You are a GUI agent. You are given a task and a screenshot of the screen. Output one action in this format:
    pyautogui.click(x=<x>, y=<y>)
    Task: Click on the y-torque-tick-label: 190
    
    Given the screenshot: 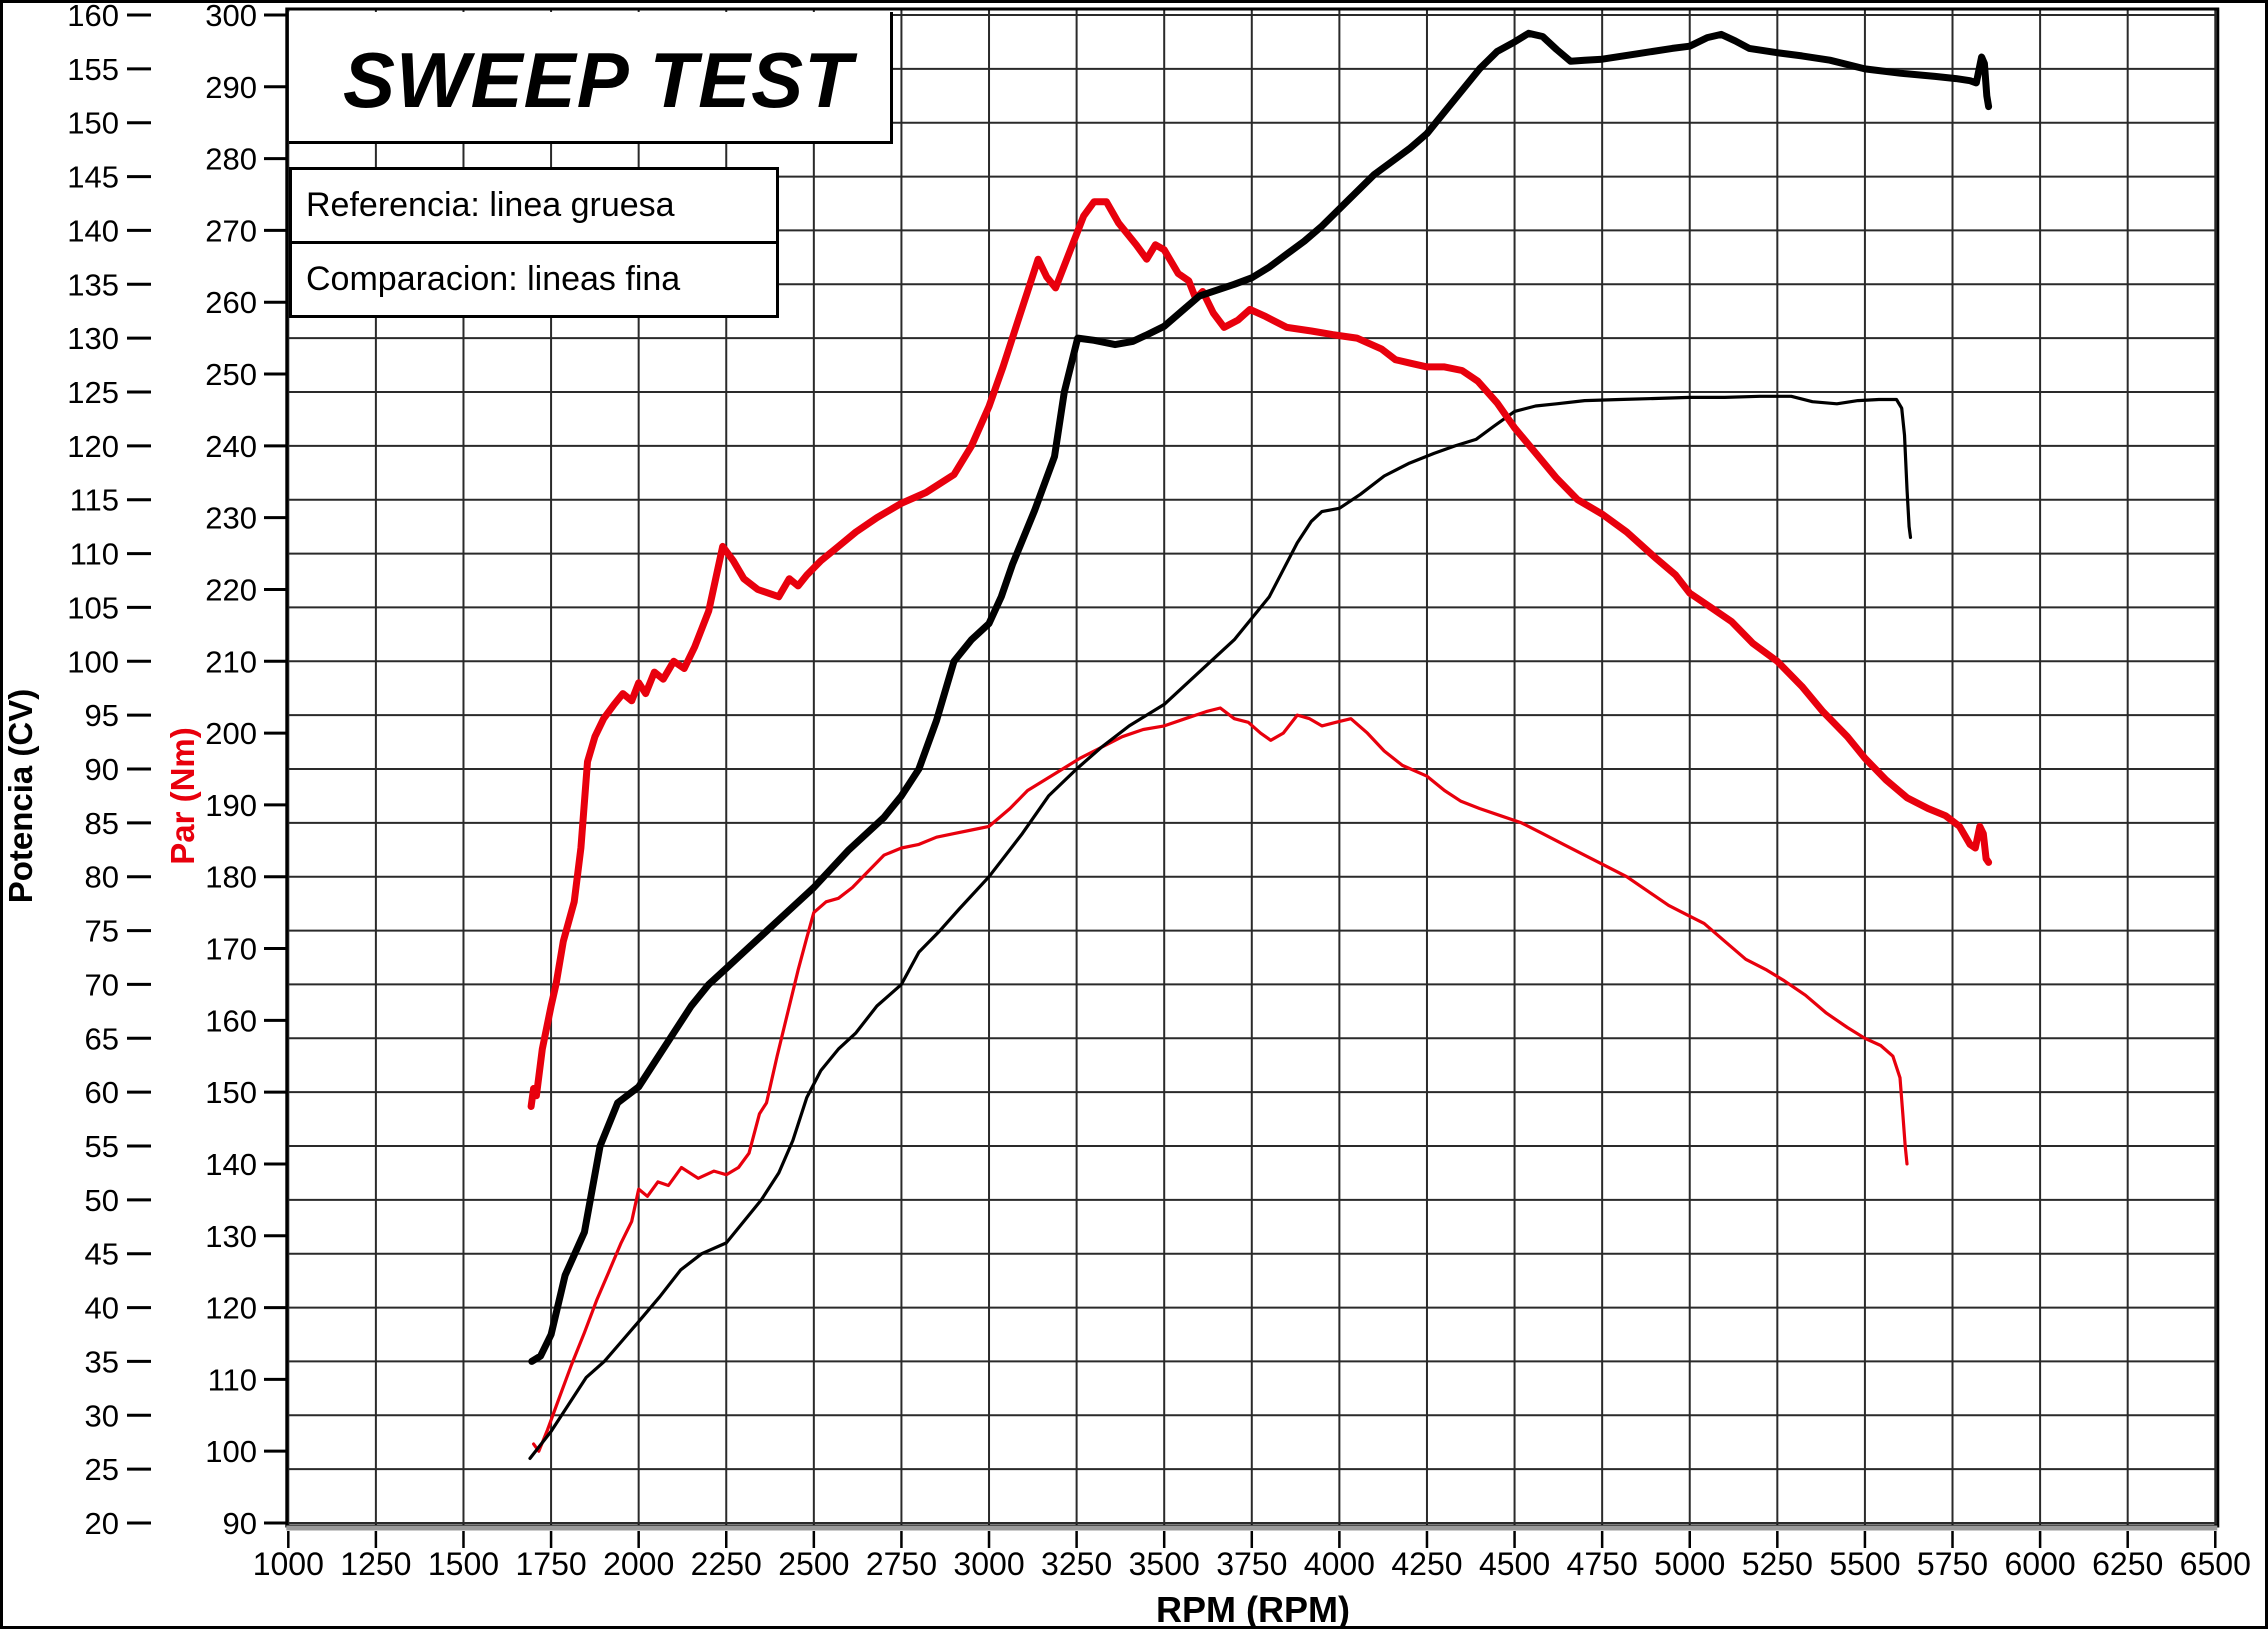 What is the action you would take?
    pyautogui.click(x=231, y=805)
    